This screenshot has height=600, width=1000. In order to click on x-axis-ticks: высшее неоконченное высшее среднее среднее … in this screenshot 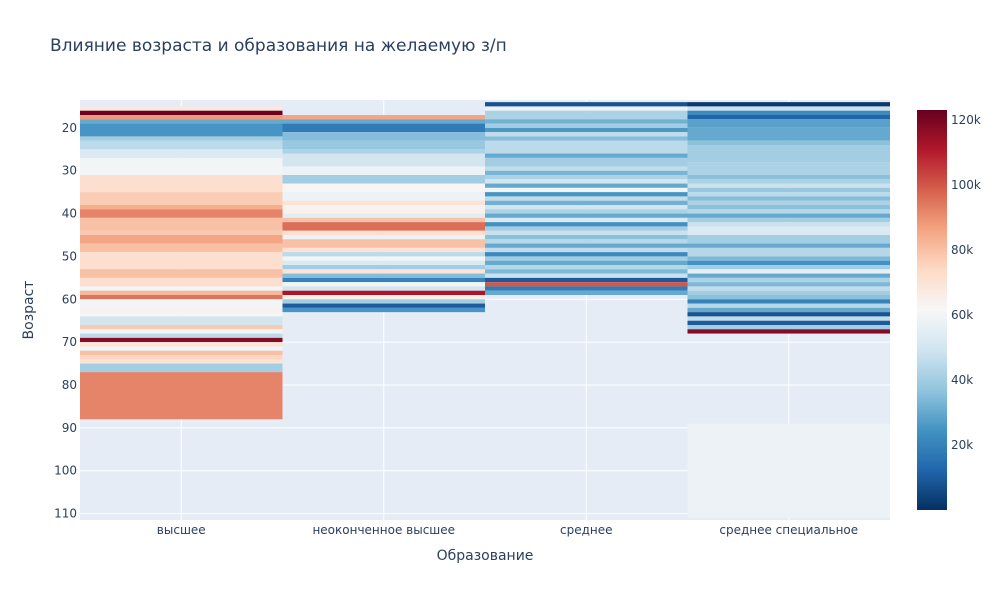, I will do `click(507, 530)`.